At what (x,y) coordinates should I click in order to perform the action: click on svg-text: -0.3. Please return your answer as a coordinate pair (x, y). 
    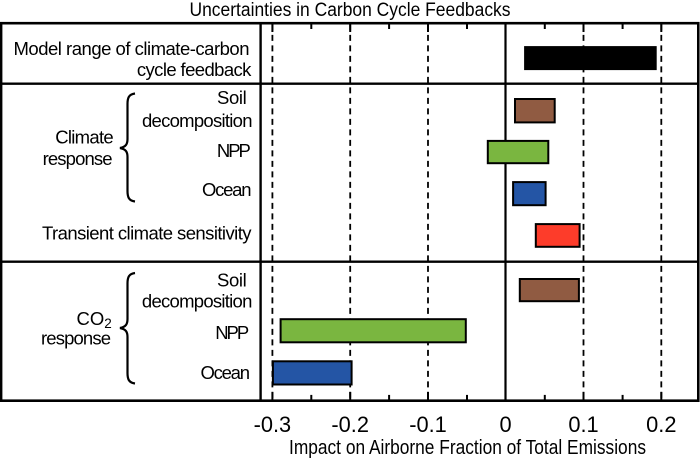
    Looking at the image, I should click on (273, 424).